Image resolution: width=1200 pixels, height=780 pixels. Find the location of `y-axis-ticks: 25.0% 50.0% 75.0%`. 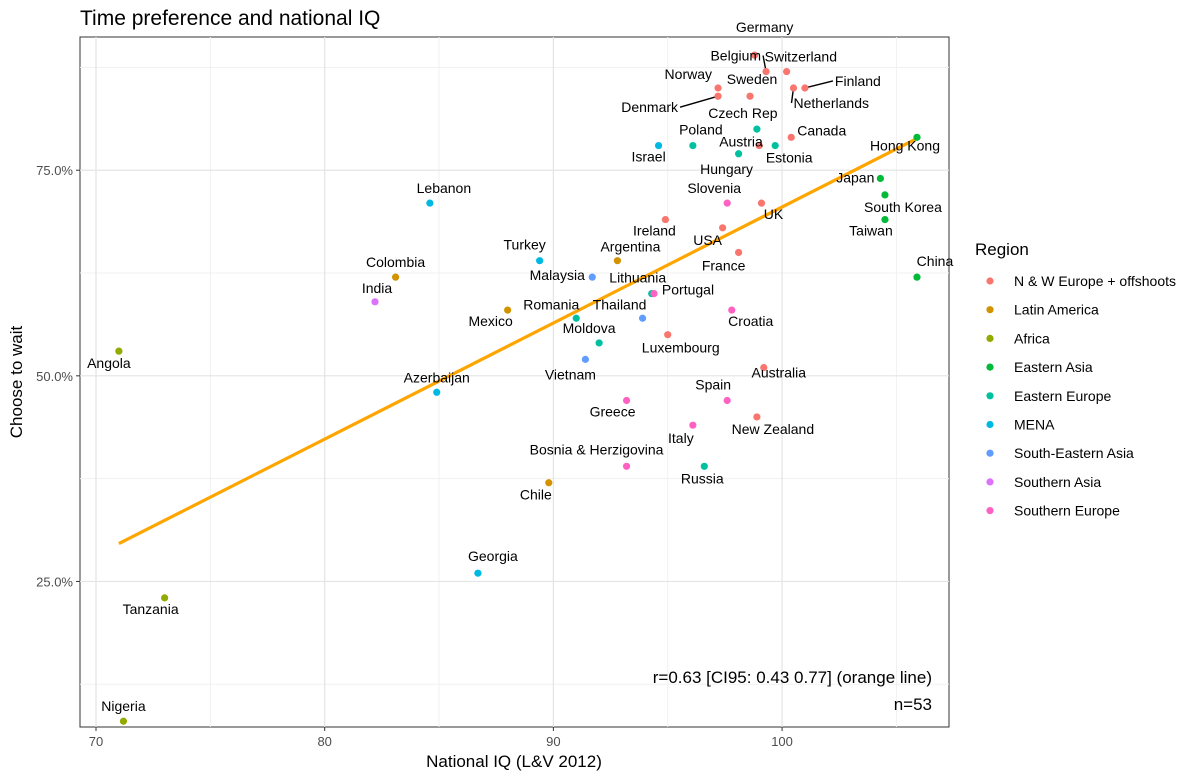

y-axis-ticks: 25.0% 50.0% 75.0% is located at coordinates (58, 376).